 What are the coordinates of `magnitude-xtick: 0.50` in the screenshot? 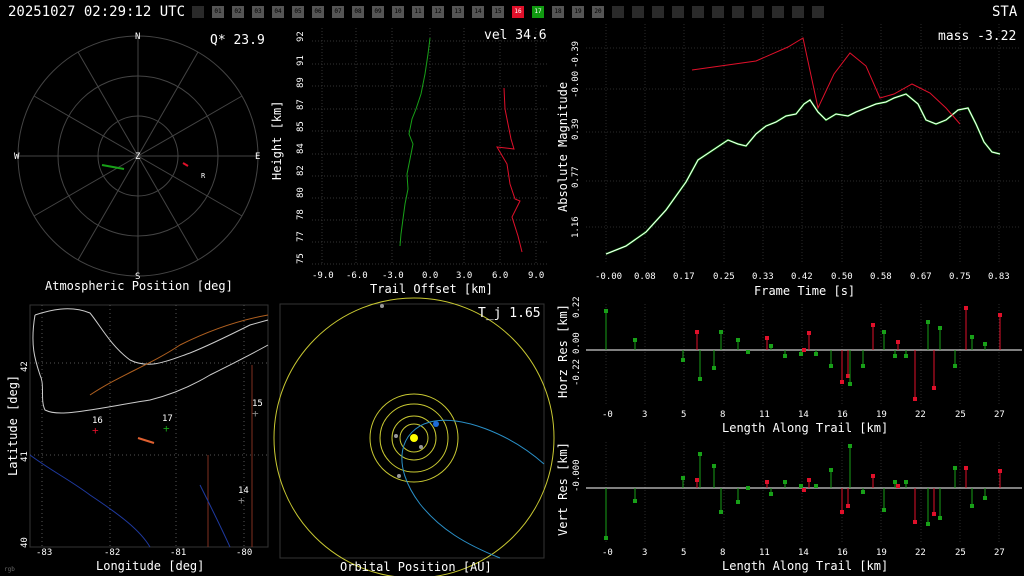 It's located at (842, 277).